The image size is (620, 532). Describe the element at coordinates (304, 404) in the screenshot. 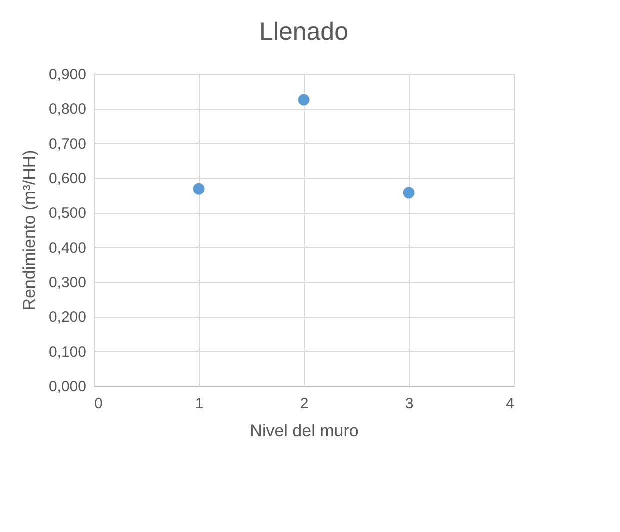

I see `x-tick-label: 2` at that location.